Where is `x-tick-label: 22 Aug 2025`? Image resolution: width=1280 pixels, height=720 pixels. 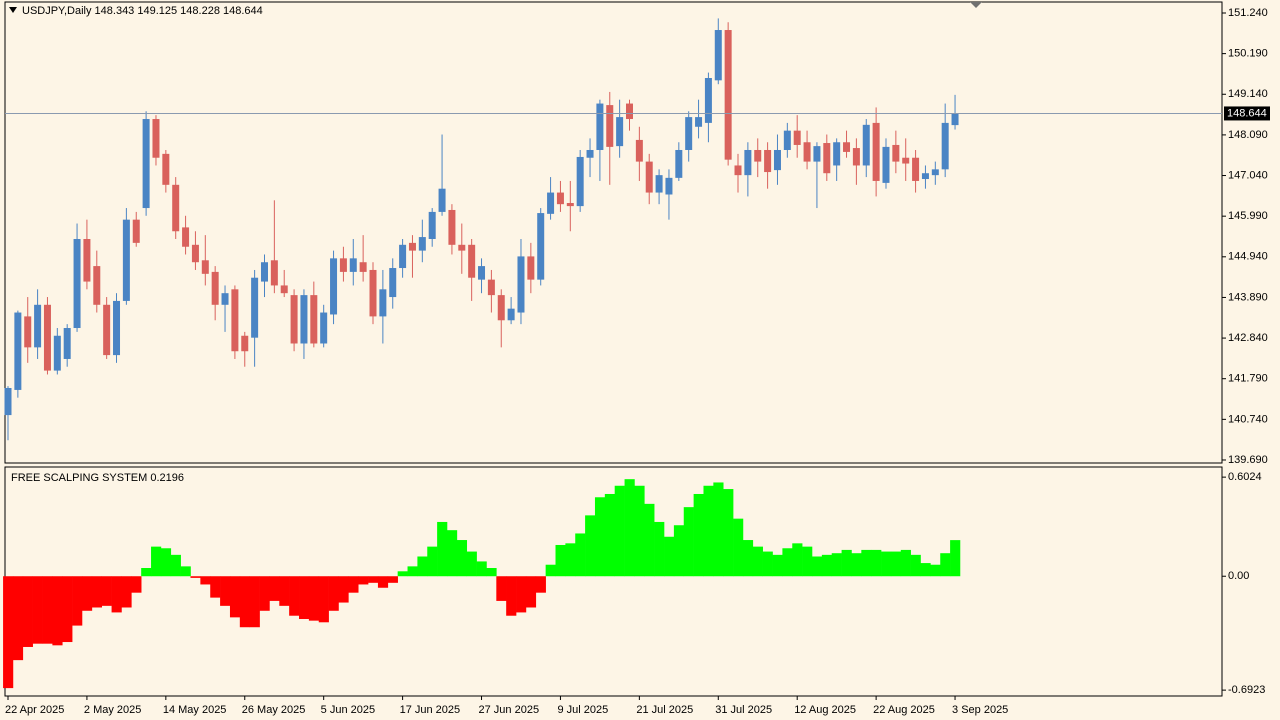
x-tick-label: 22 Aug 2025 is located at coordinates (904, 710).